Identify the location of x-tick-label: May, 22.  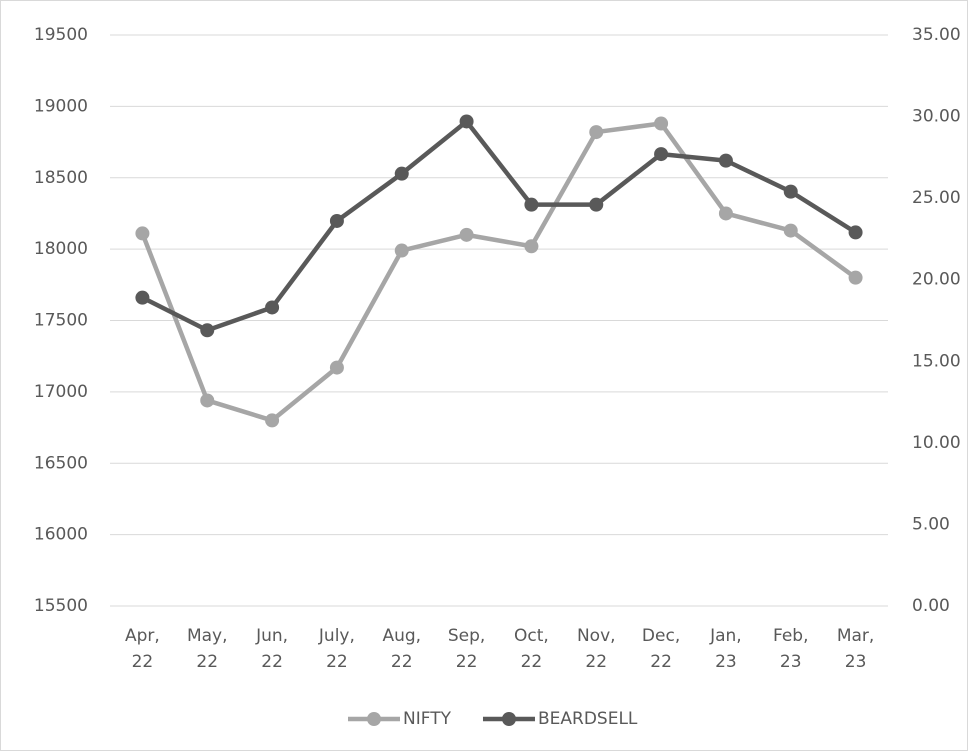
(207, 649).